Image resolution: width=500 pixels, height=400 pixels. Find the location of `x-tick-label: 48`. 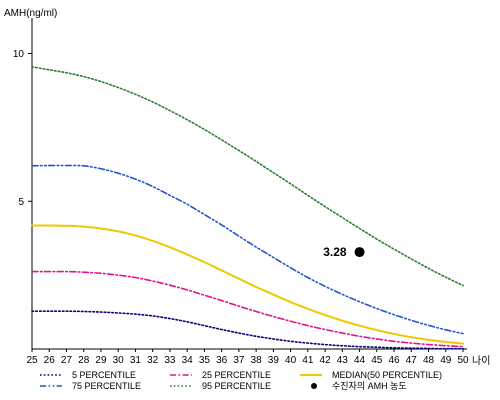

x-tick-label: 48 is located at coordinates (429, 360).